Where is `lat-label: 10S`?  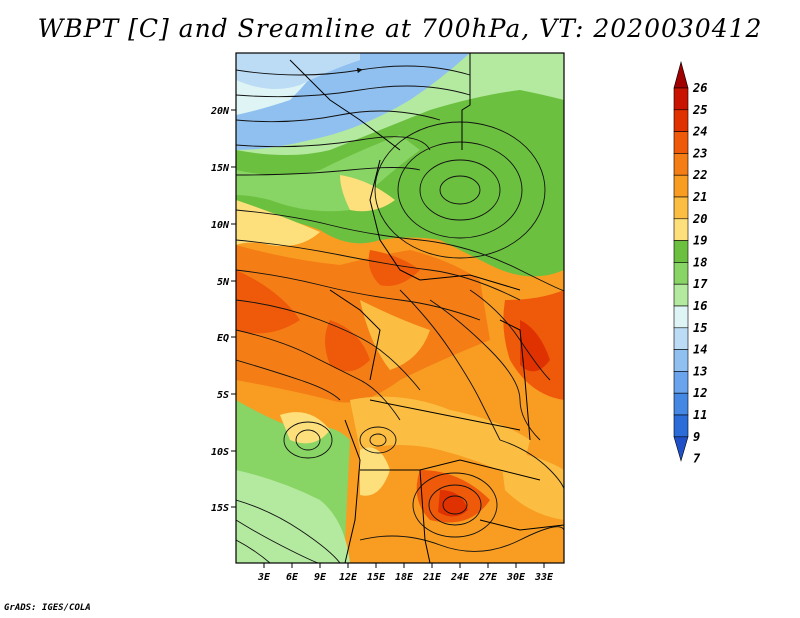
lat-label: 10S is located at coordinates (220, 452).